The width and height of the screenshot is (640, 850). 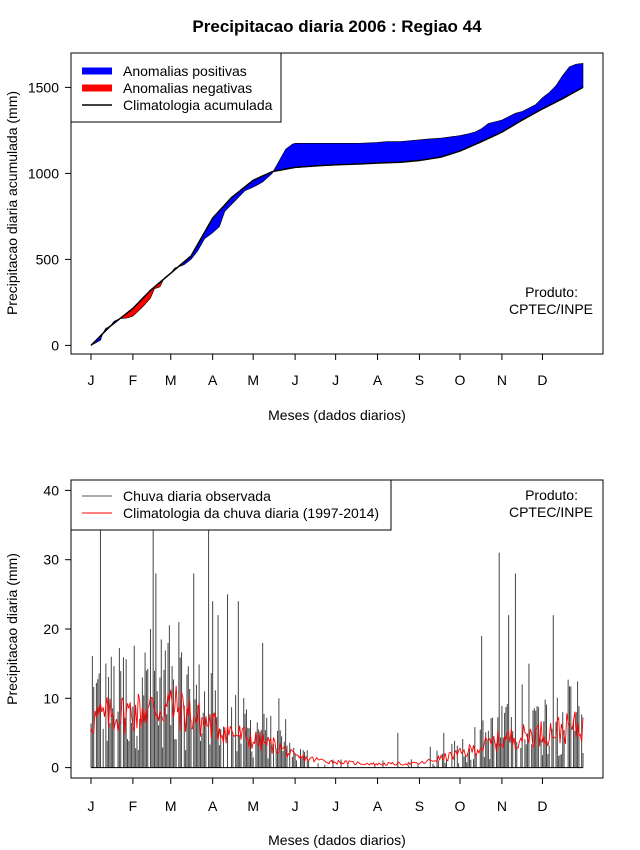 I want to click on cumulative-product-source: CPTEC/INPE, so click(x=551, y=309).